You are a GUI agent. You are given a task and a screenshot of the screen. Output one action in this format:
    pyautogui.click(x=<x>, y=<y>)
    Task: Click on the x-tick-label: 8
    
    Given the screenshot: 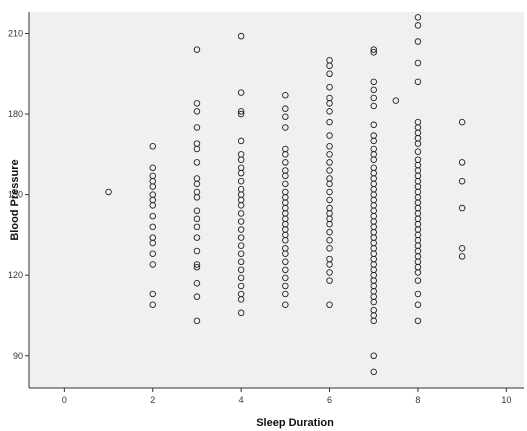 What is the action you would take?
    pyautogui.click(x=417, y=400)
    